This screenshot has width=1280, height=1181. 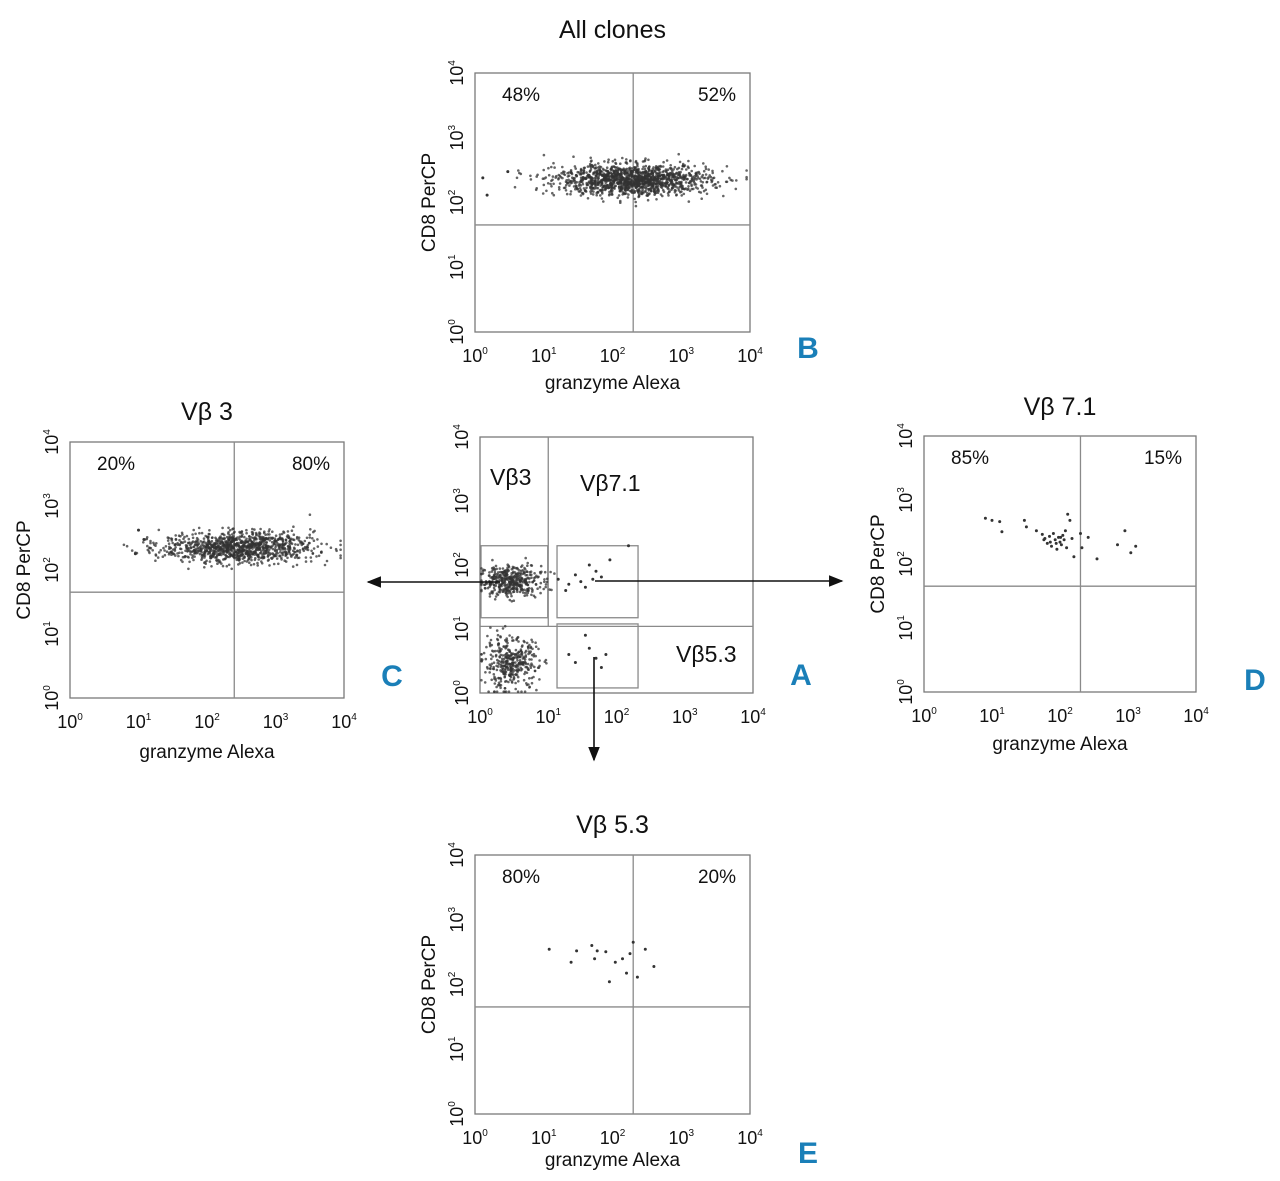 What do you see at coordinates (24, 569) in the screenshot?
I see `y-axis-label: CD8 PerCP` at bounding box center [24, 569].